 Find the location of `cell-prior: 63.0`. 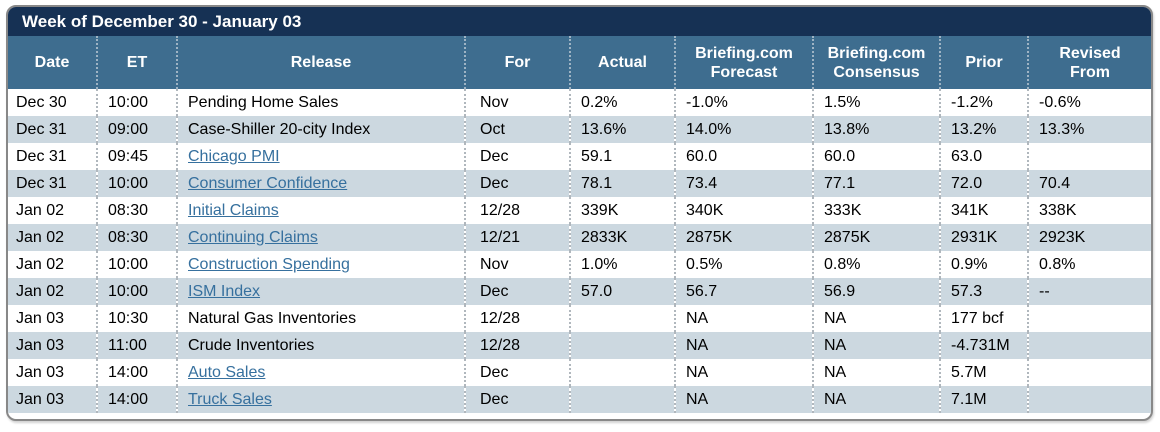

cell-prior: 63.0 is located at coordinates (983, 156).